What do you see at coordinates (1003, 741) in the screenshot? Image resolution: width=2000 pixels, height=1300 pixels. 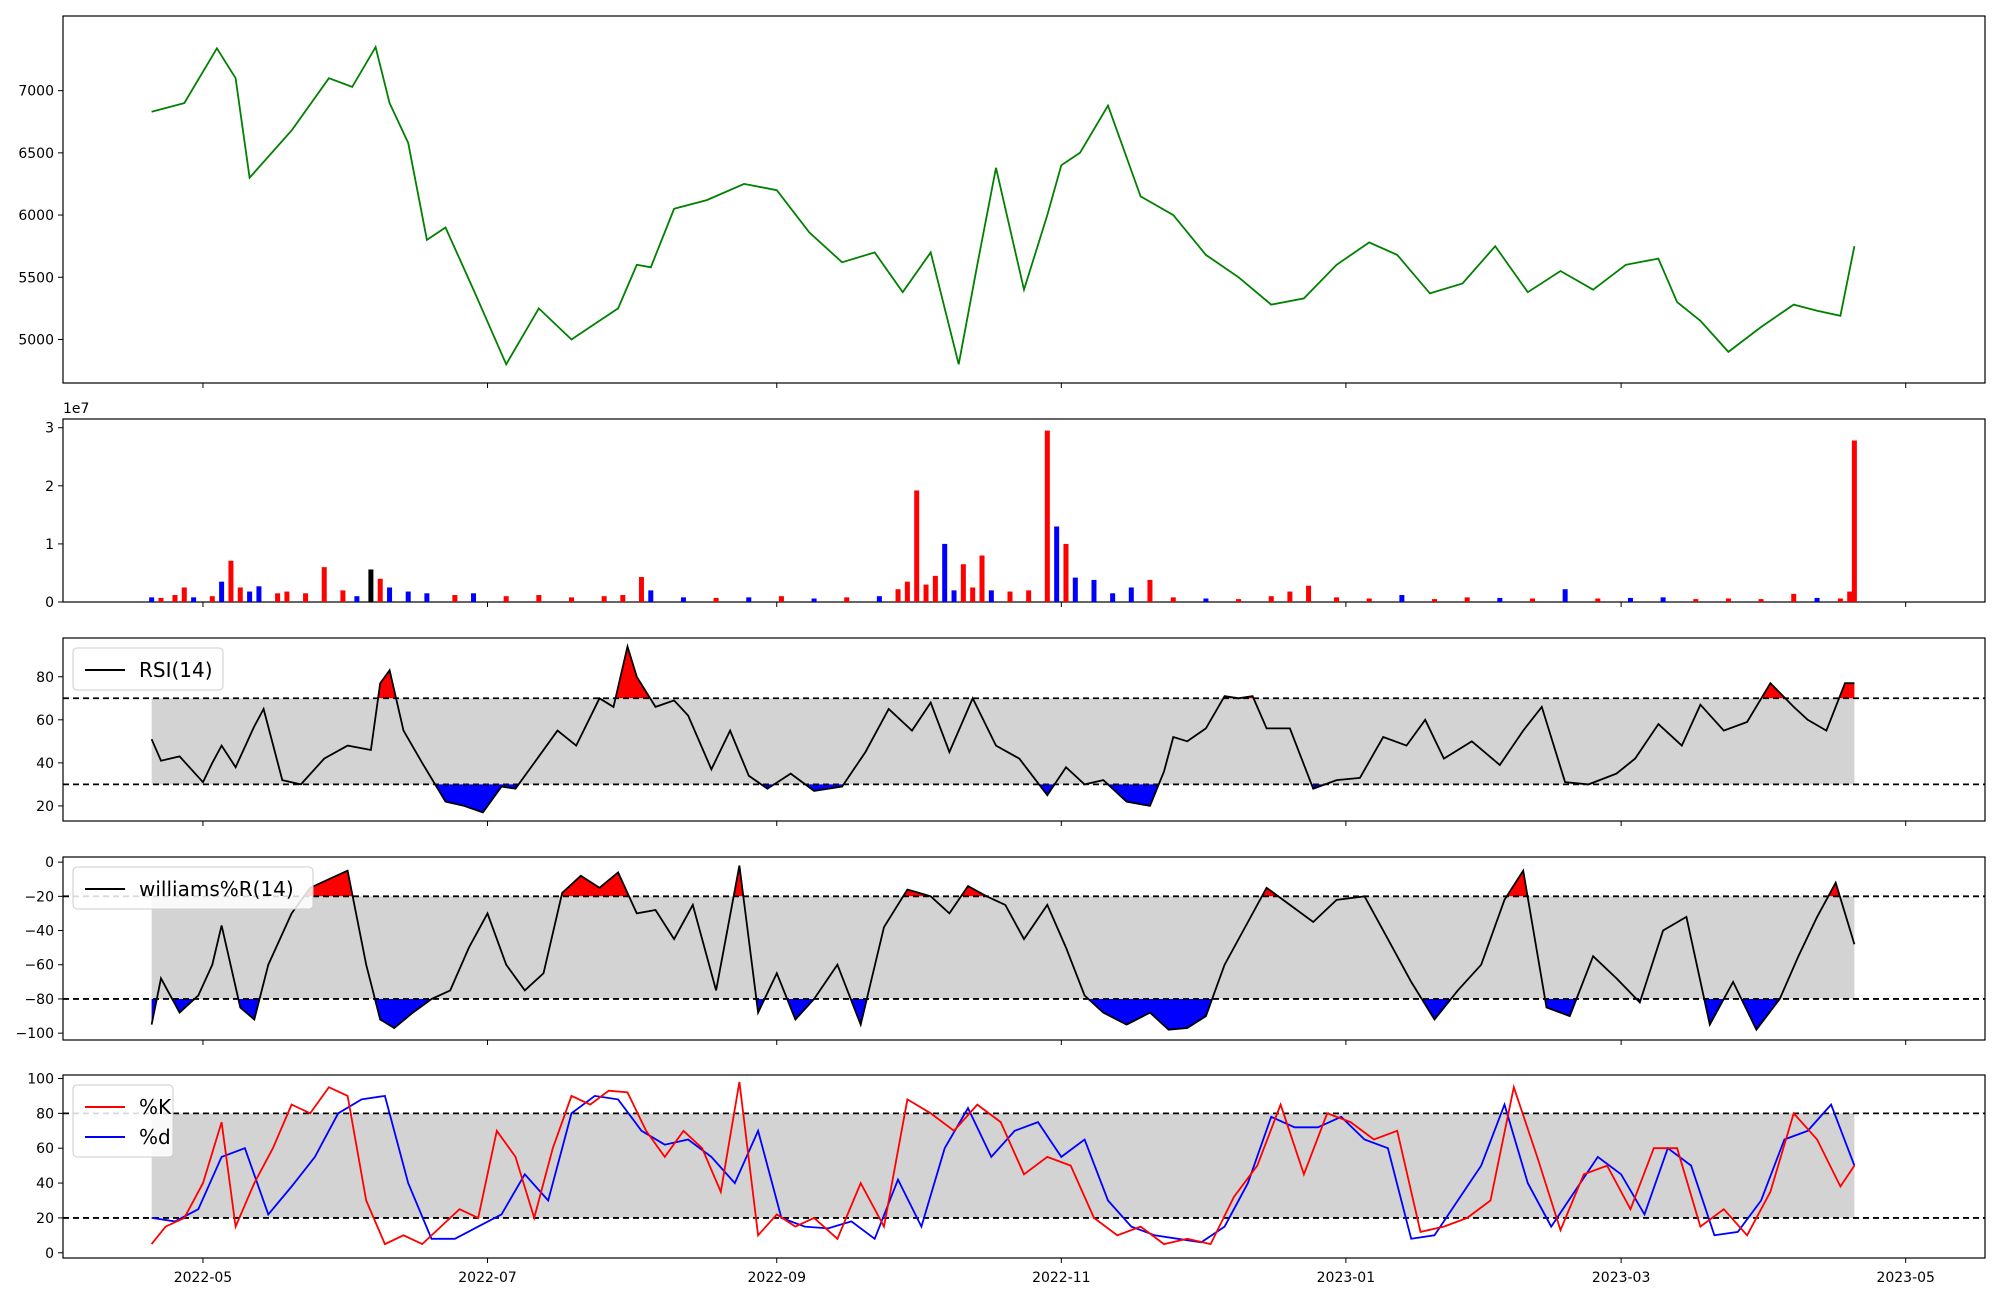 I see `rsi-neutral-band` at bounding box center [1003, 741].